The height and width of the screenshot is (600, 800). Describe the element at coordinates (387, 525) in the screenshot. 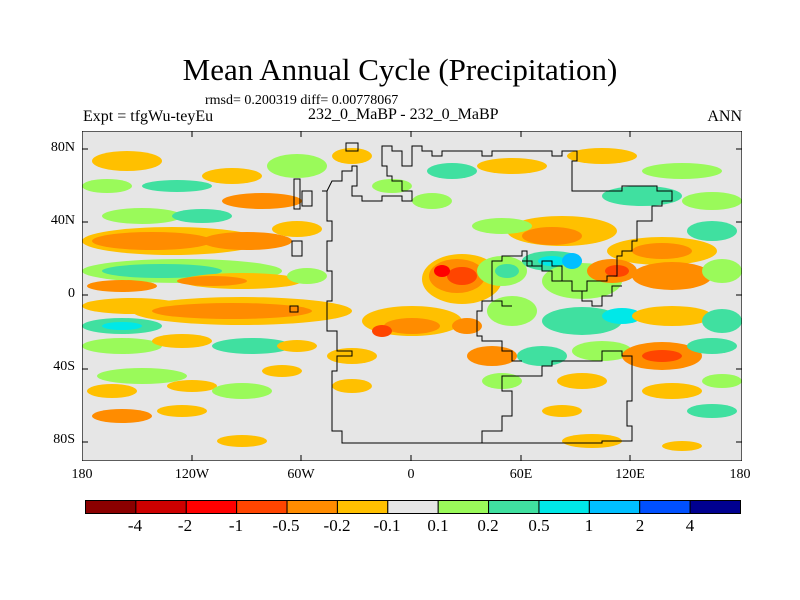

I see `colorbar-label: -0.1` at that location.